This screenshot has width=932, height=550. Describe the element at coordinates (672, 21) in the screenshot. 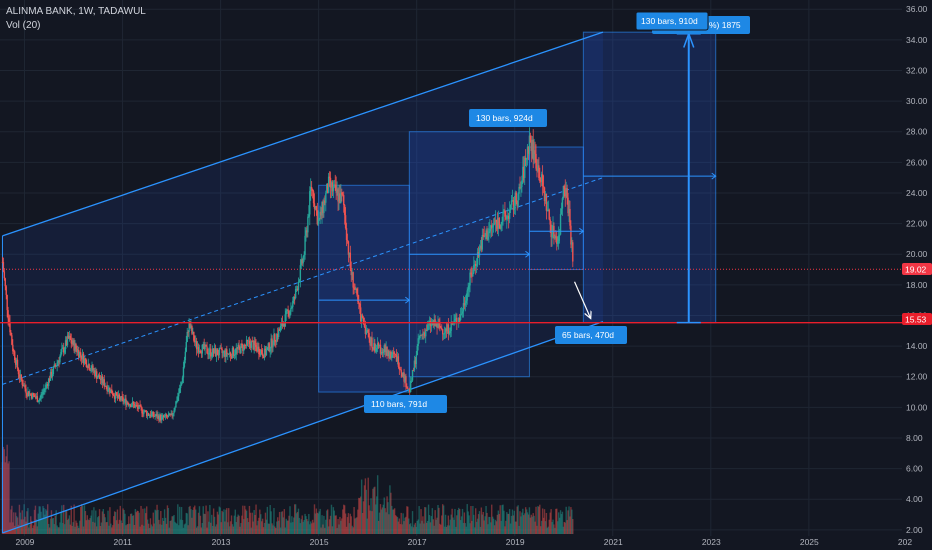

I see `label-130-bars-b: 130 bars, 910d` at that location.